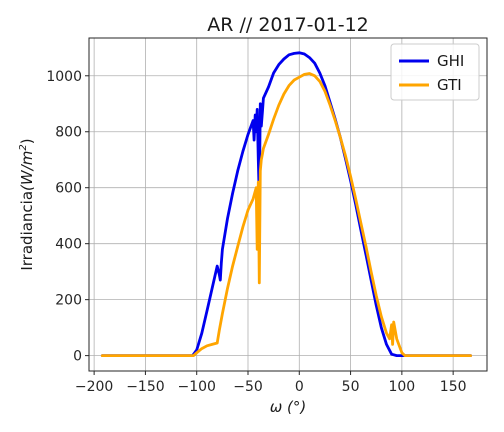 The height and width of the screenshot is (432, 504). Describe the element at coordinates (77, 357) in the screenshot. I see `y-tick-label: 0` at that location.